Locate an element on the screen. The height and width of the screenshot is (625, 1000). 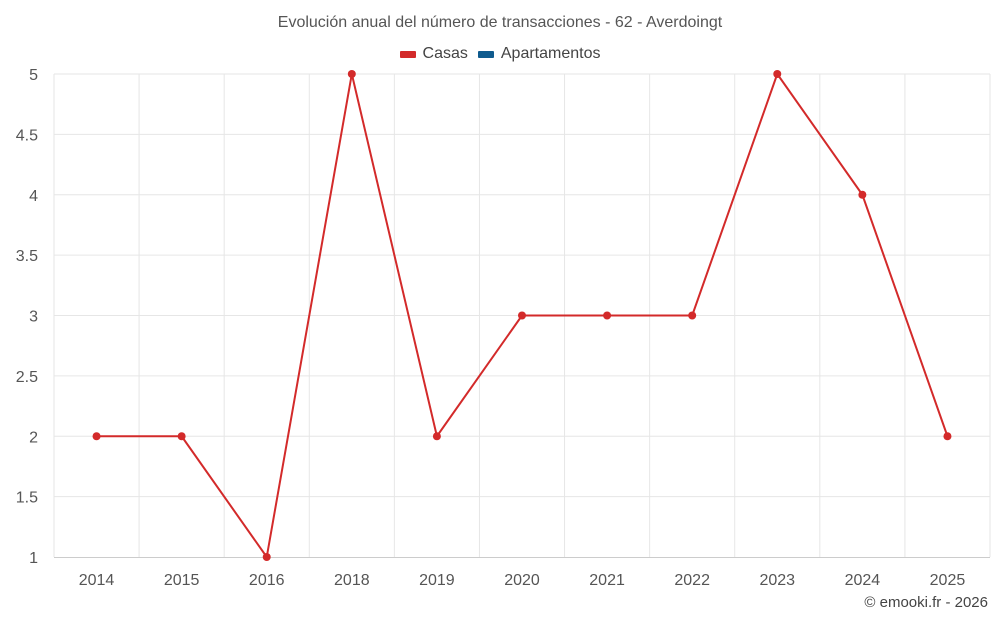
y-tick-label: 3 is located at coordinates (33, 317).